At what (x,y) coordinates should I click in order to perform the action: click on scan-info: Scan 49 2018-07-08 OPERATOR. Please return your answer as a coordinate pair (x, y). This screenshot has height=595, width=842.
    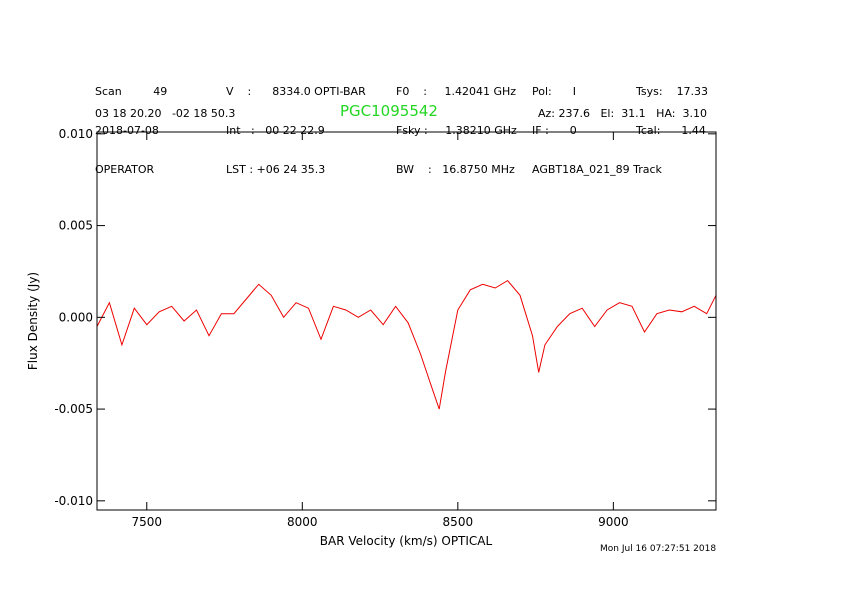
    Looking at the image, I should click on (131, 124).